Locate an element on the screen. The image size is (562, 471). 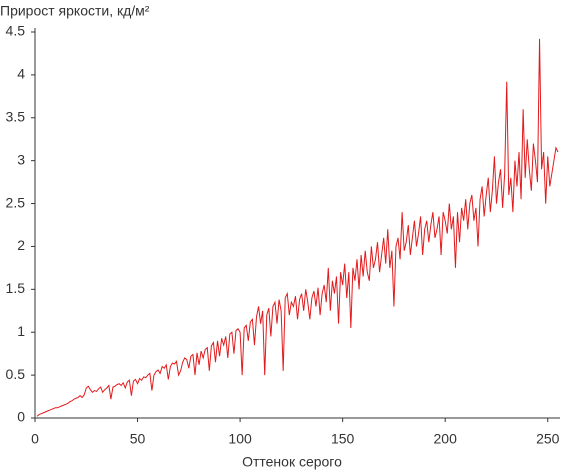
y-tick-label: 1 is located at coordinates (21, 331).